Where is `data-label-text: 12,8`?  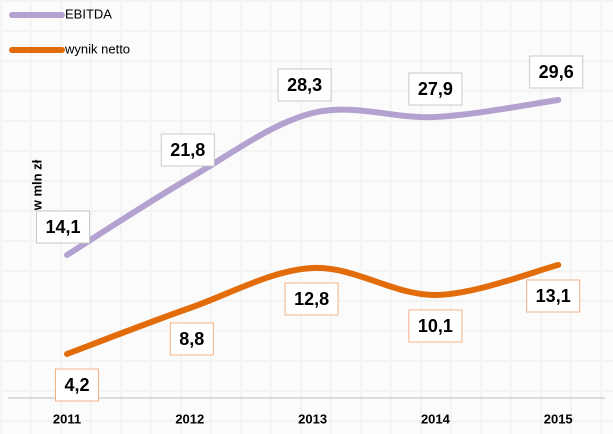 data-label-text: 12,8 is located at coordinates (311, 299).